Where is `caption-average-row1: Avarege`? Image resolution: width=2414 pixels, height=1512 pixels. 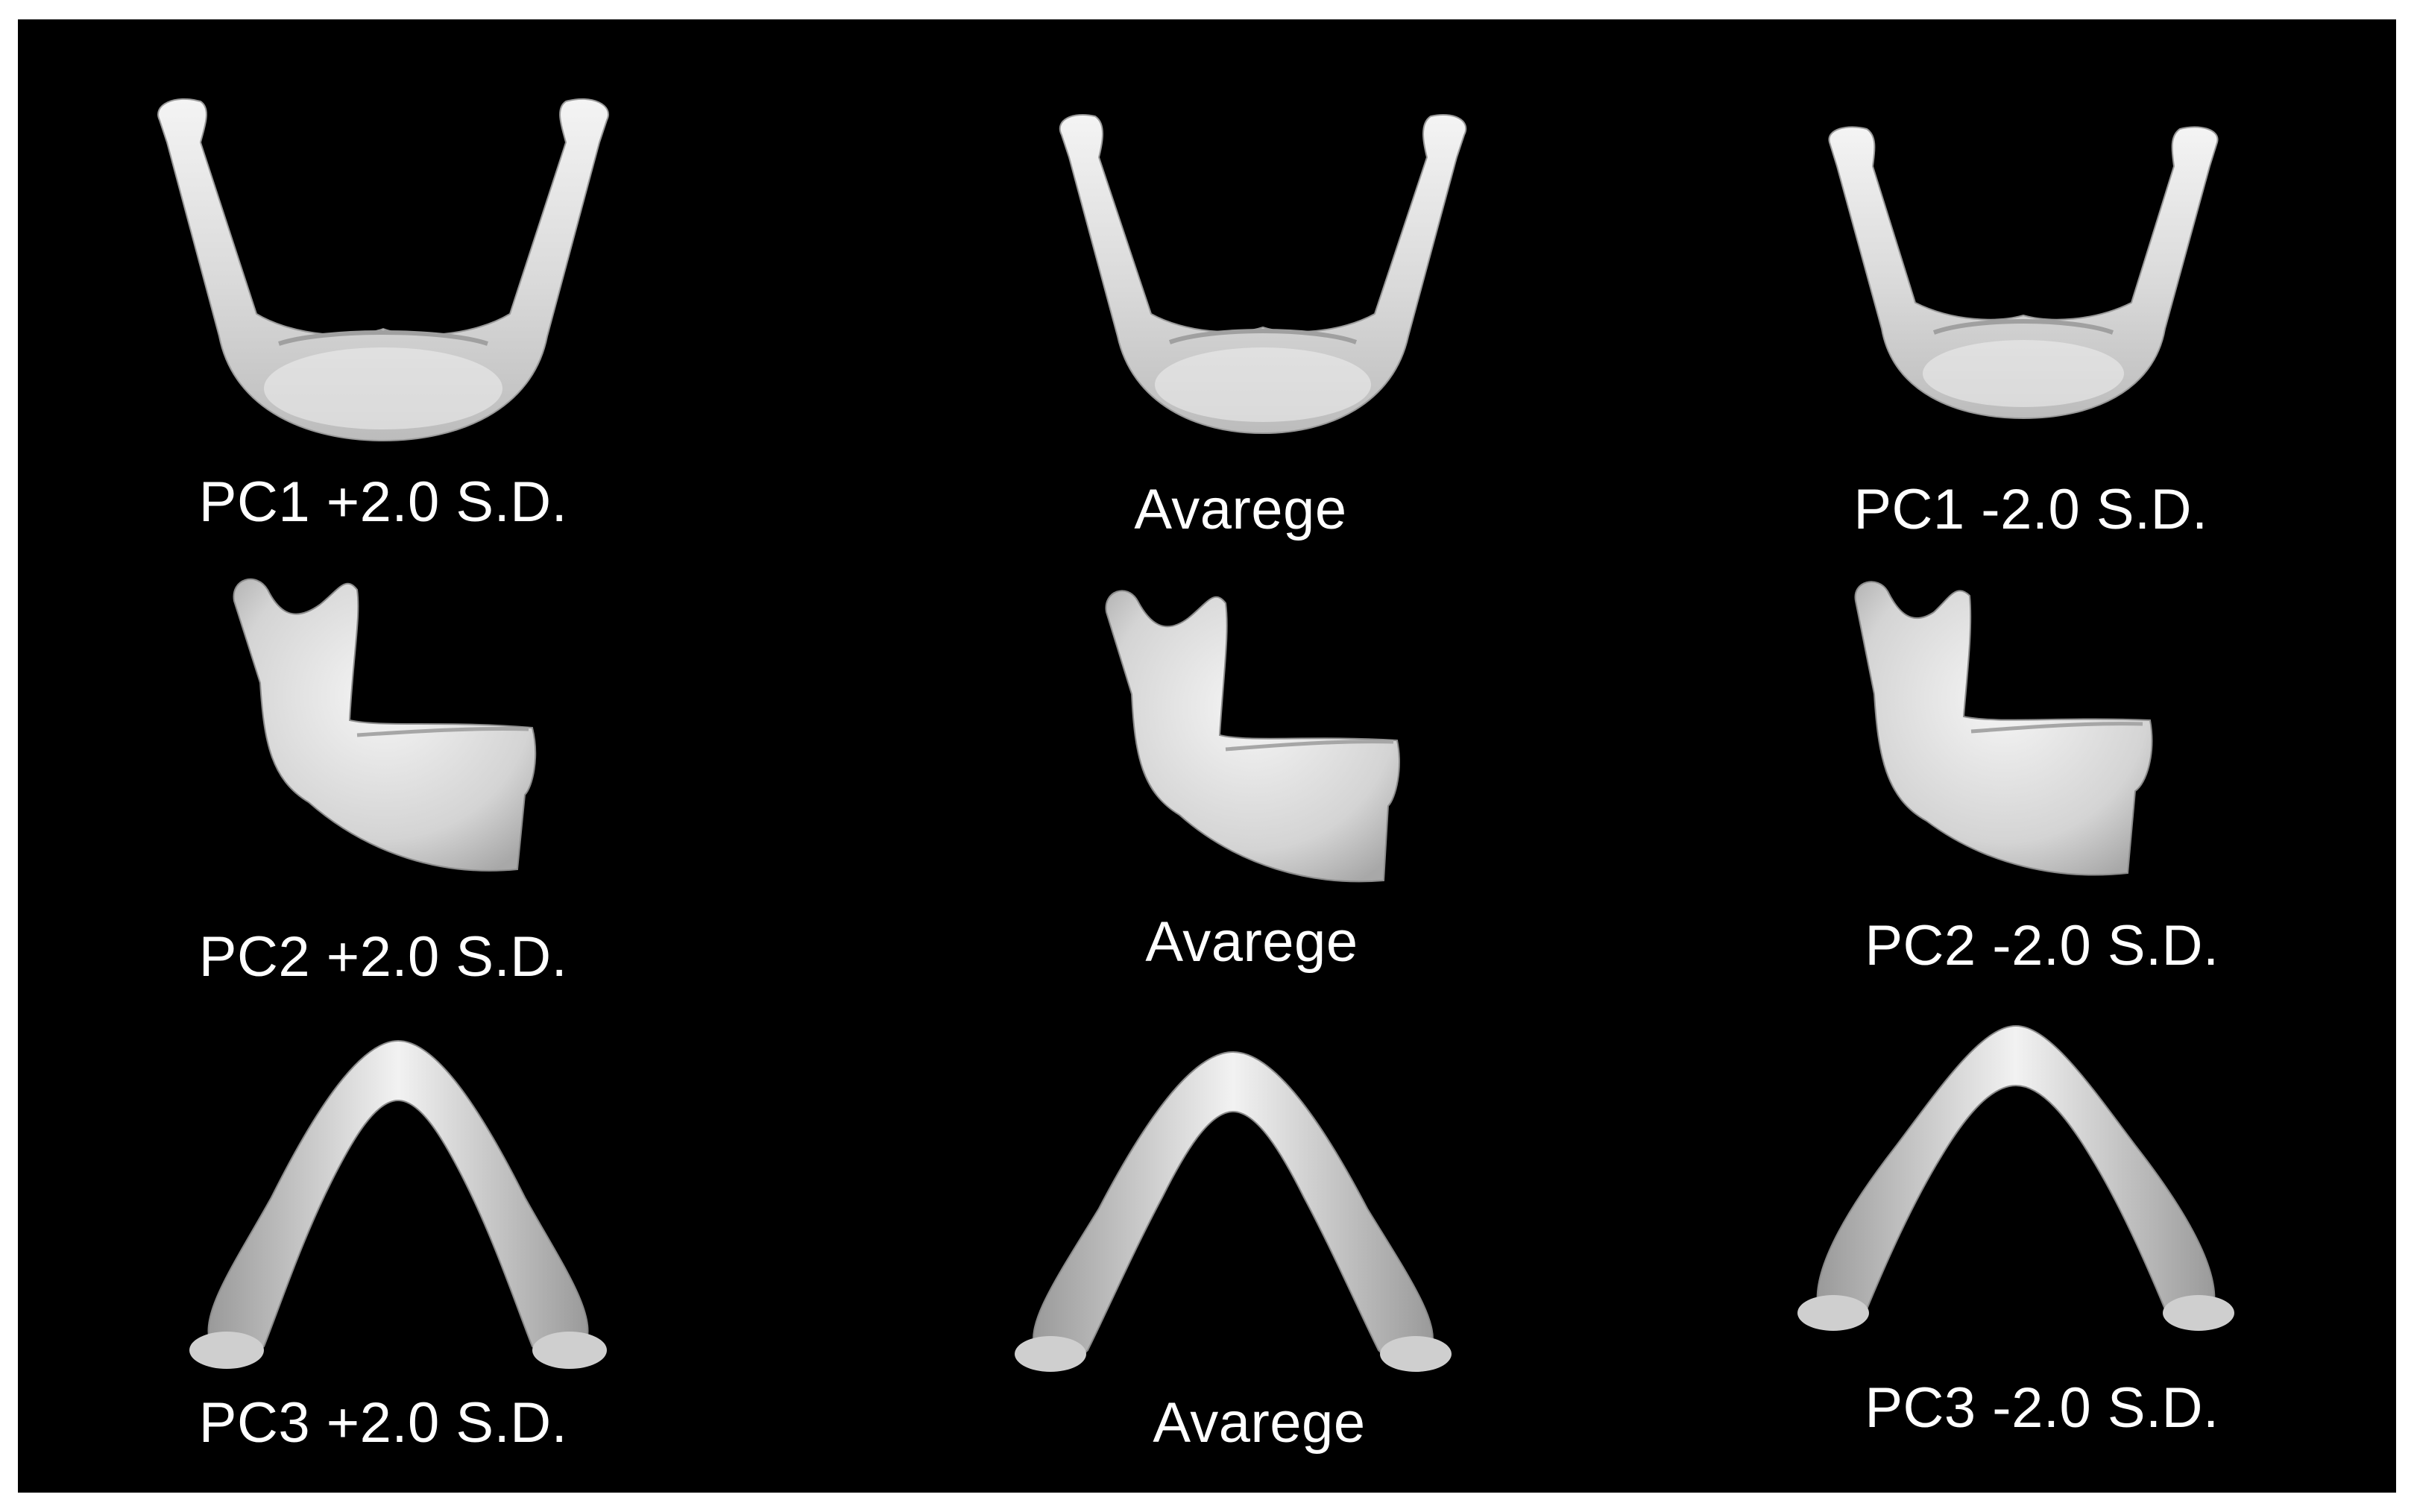
caption-average-row1: Avarege is located at coordinates (1240, 509).